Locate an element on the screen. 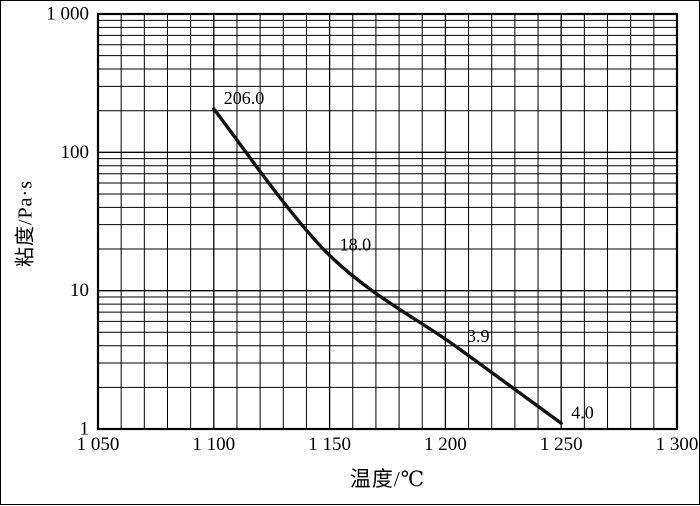 Image resolution: width=700 pixels, height=506 pixels. x-tick-label: 1 100 is located at coordinates (213, 444).